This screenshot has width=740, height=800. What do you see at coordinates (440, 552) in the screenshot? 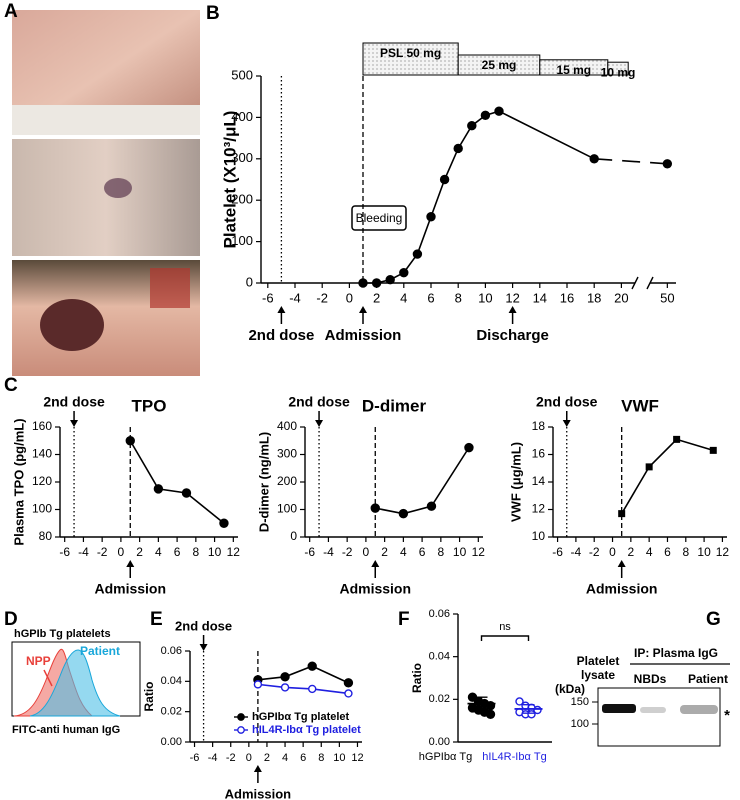
I see `x-tick-label: 8` at bounding box center [440, 552].